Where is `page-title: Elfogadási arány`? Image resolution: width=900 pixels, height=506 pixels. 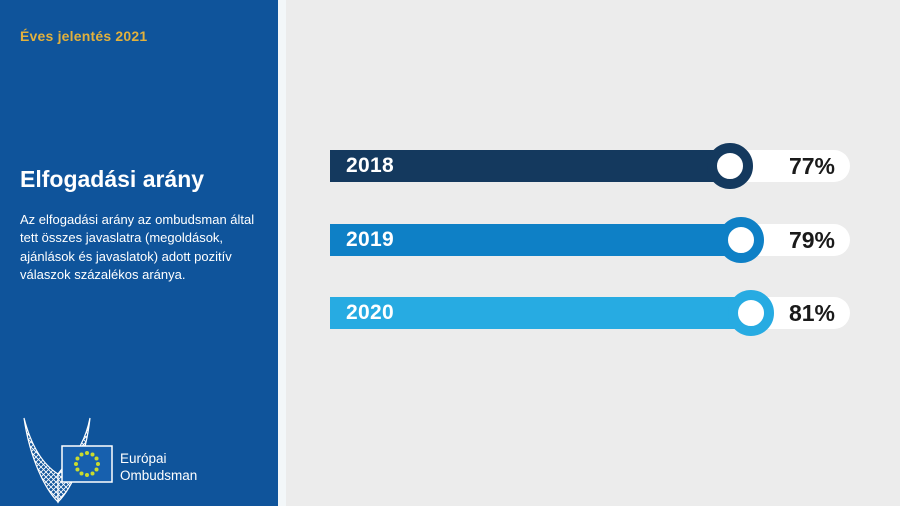
page-title: Elfogadási arány is located at coordinates (112, 179).